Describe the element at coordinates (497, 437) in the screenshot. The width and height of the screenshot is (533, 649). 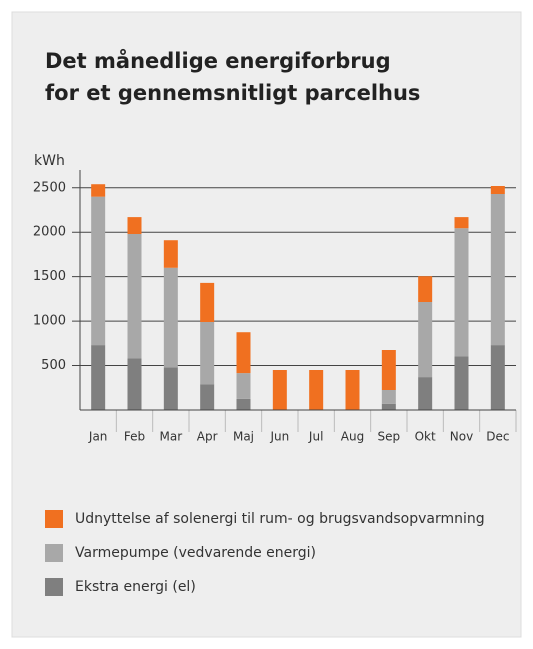
I see `x-tick-label: Dec` at that location.